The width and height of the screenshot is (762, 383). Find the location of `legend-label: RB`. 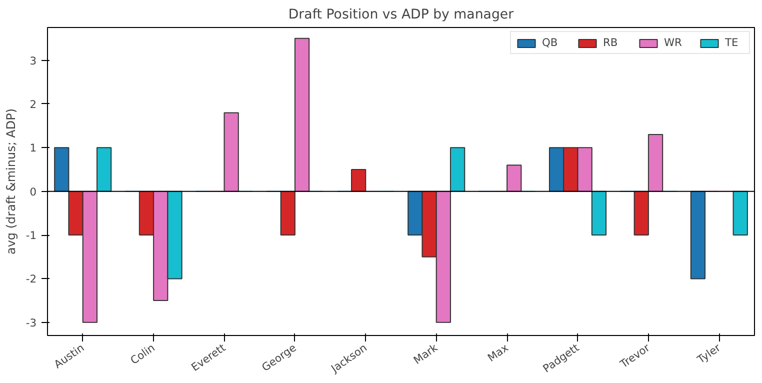

legend-label: RB is located at coordinates (611, 42).